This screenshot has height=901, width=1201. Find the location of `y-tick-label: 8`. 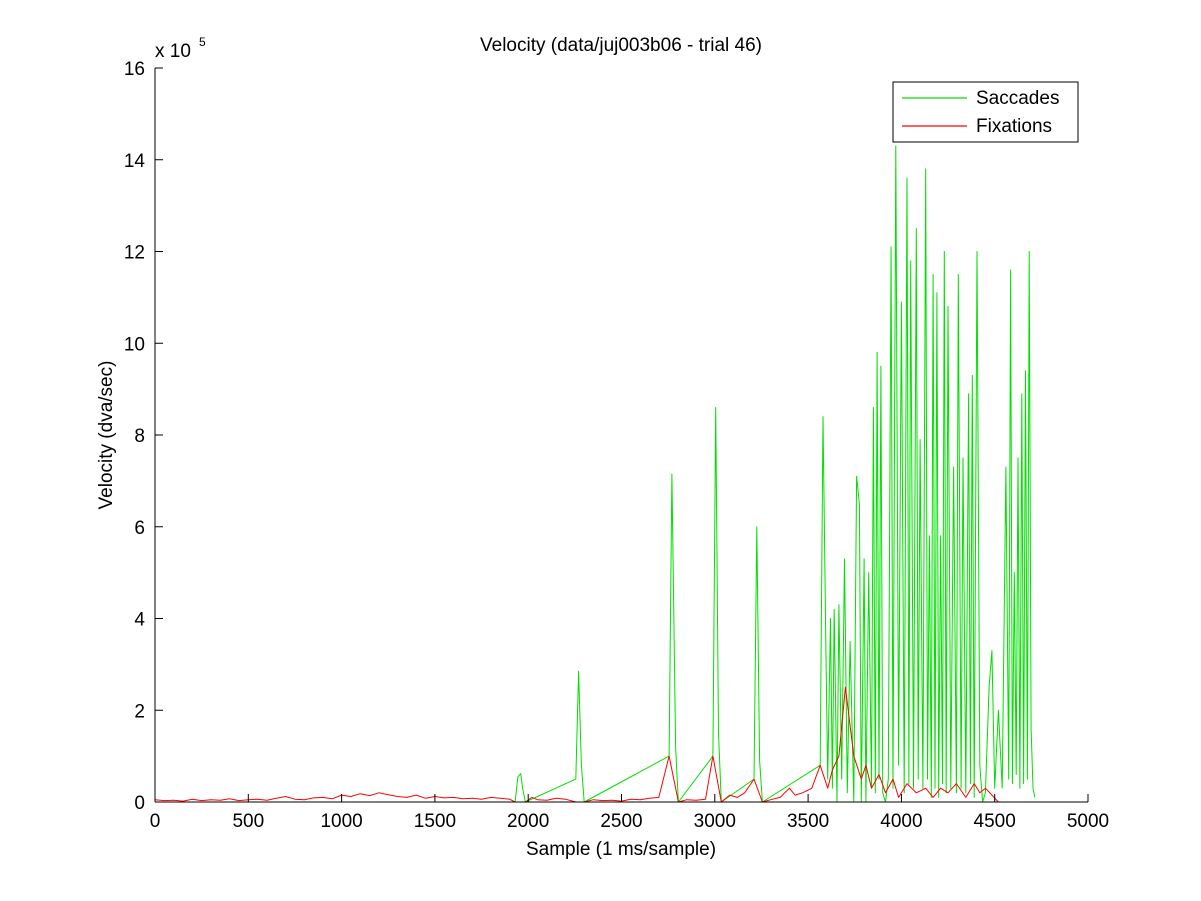

y-tick-label: 8 is located at coordinates (139, 436).